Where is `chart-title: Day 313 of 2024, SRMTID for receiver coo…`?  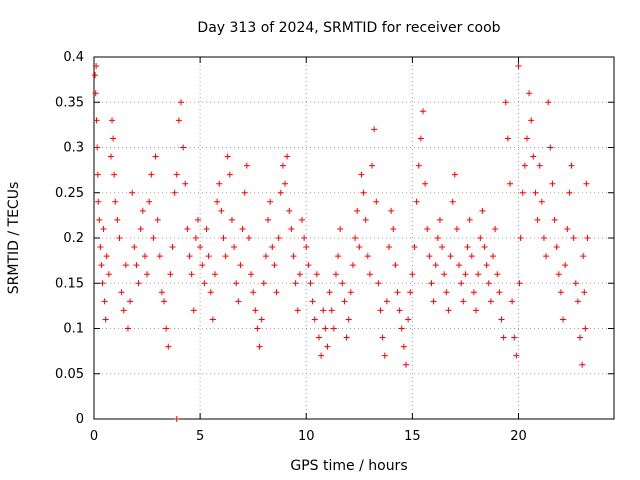 chart-title: Day 313 of 2024, SRMTID for receiver coo… is located at coordinates (348, 28).